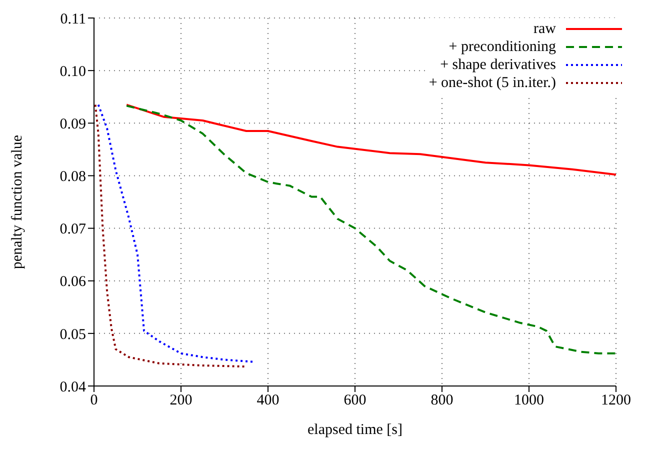  I want to click on x-axis-title: elapsed time [s], so click(355, 430).